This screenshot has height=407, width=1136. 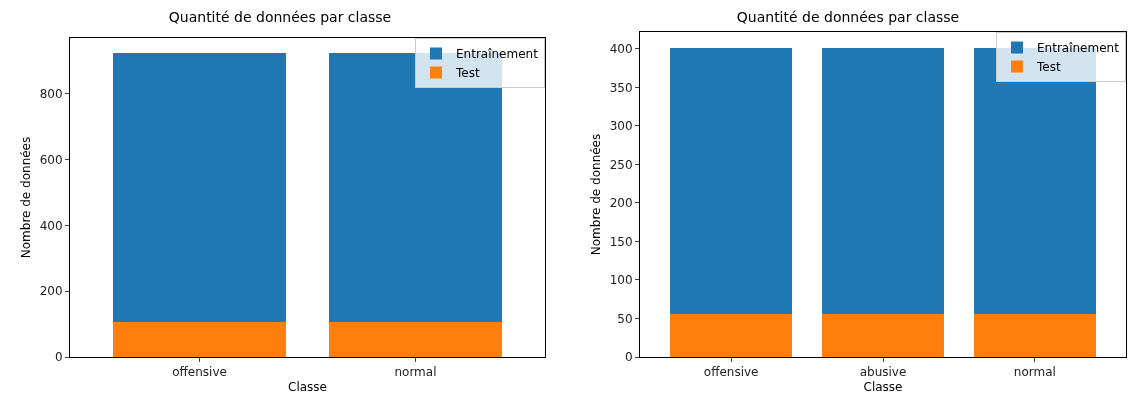 I want to click on y-tick-label: 800, so click(x=51, y=94).